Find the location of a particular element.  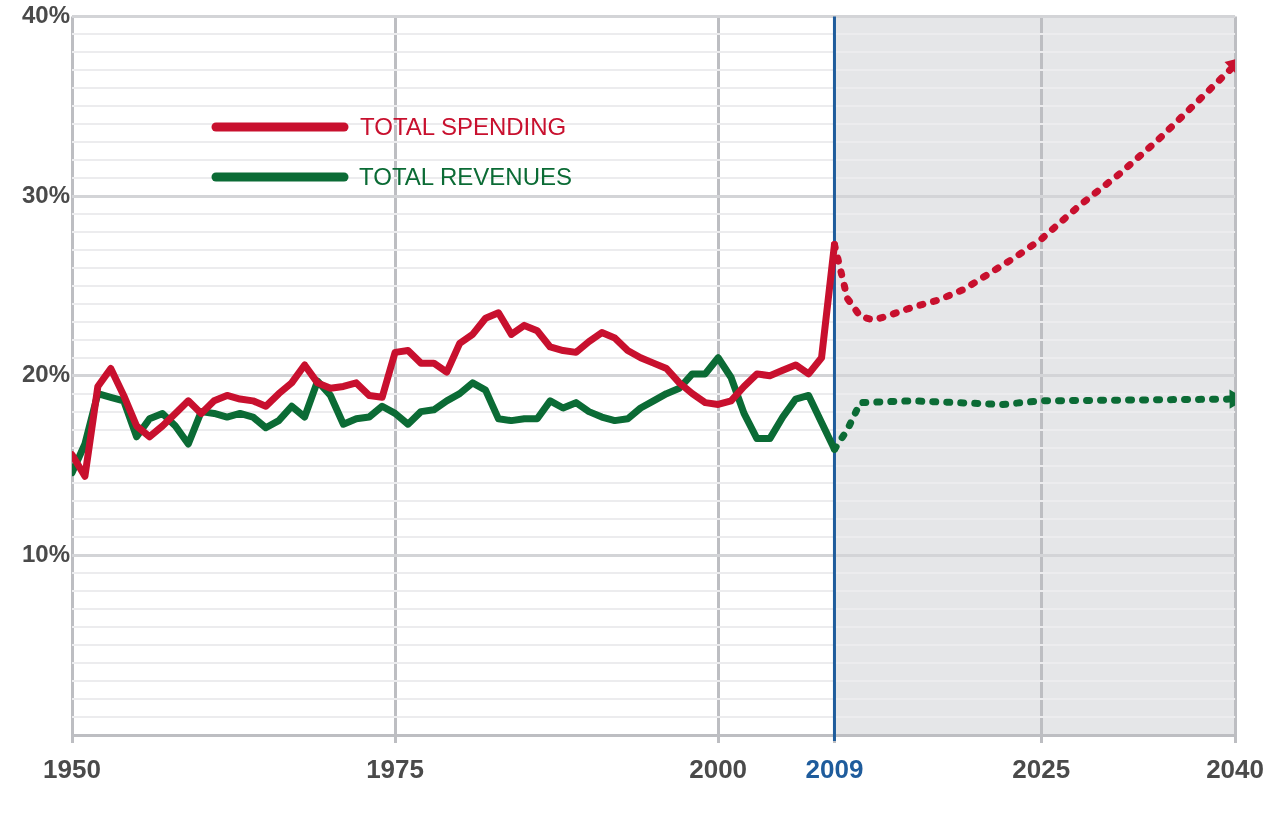

y-tick-label: 20% is located at coordinates (45, 374).